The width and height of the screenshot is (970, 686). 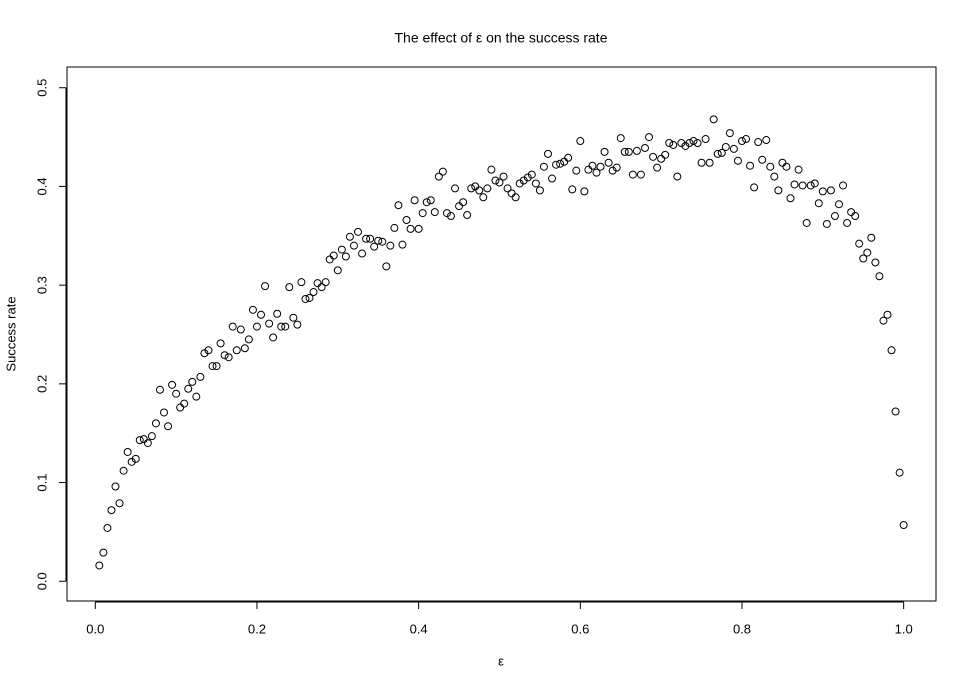 What do you see at coordinates (501, 660) in the screenshot?
I see `x-axis-label: ε` at bounding box center [501, 660].